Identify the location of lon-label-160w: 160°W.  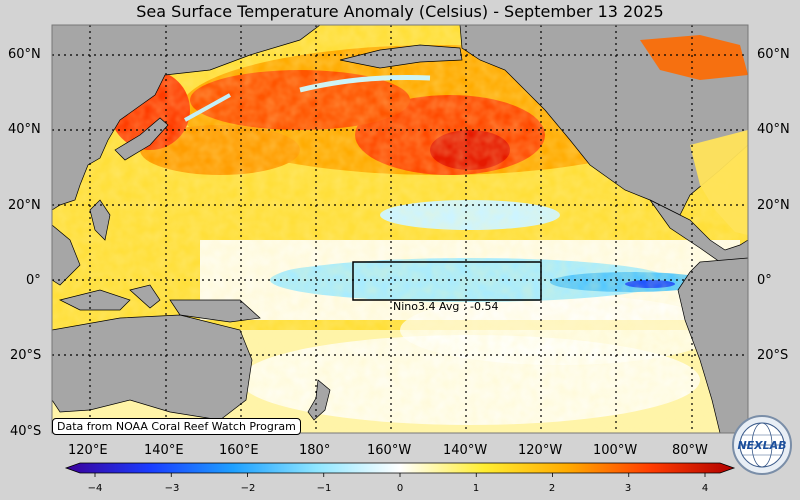
(389, 450).